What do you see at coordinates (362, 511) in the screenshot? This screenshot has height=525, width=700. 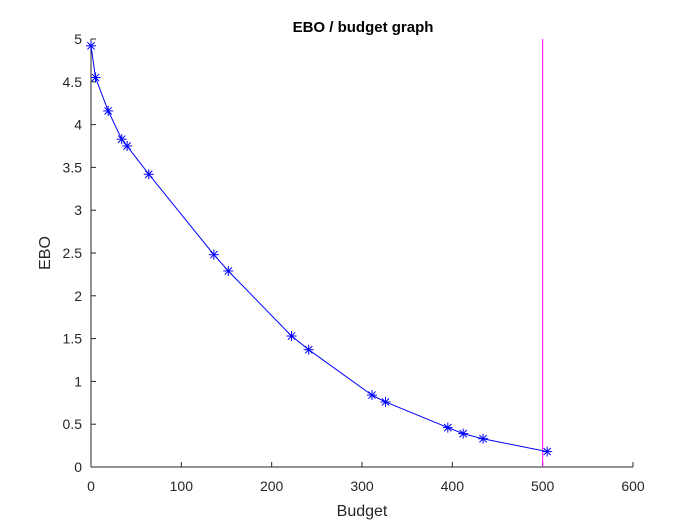 I see `x-axis-label: Budget` at bounding box center [362, 511].